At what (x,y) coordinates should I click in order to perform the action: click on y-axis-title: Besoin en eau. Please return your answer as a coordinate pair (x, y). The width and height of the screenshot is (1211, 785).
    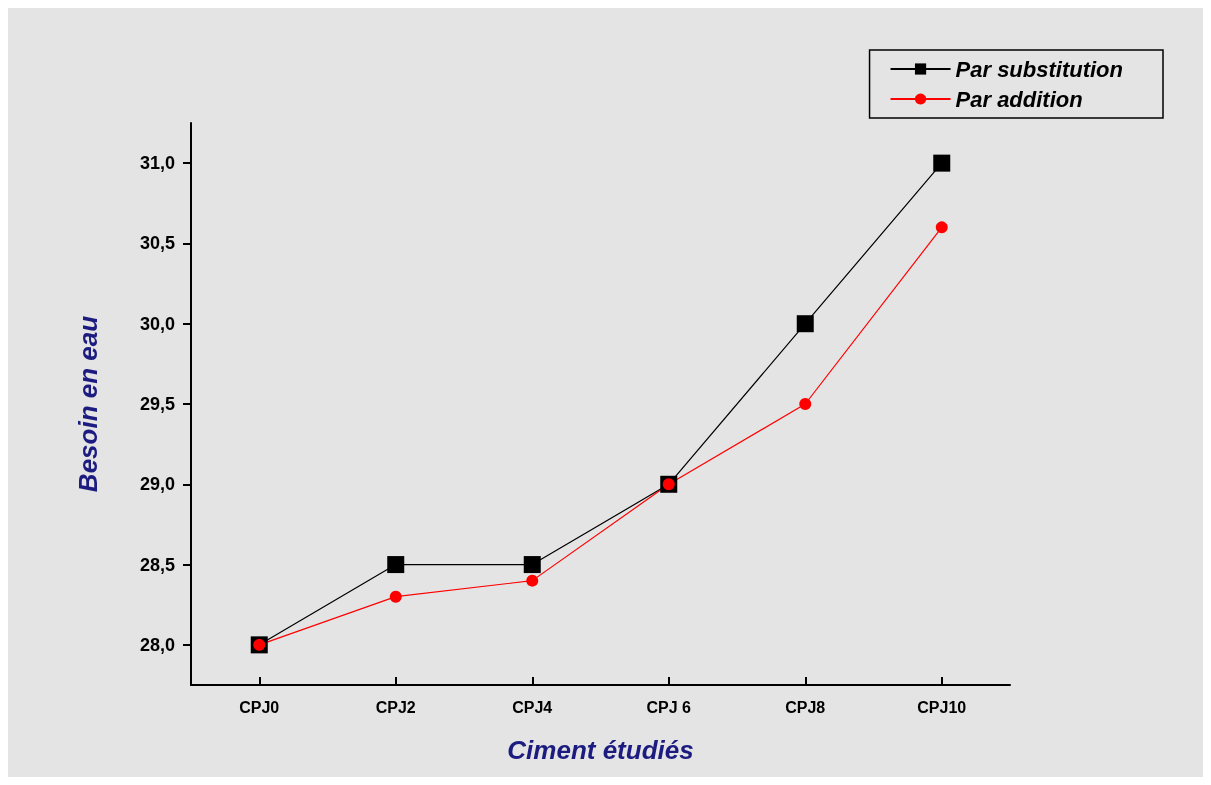
    Looking at the image, I should click on (88, 404).